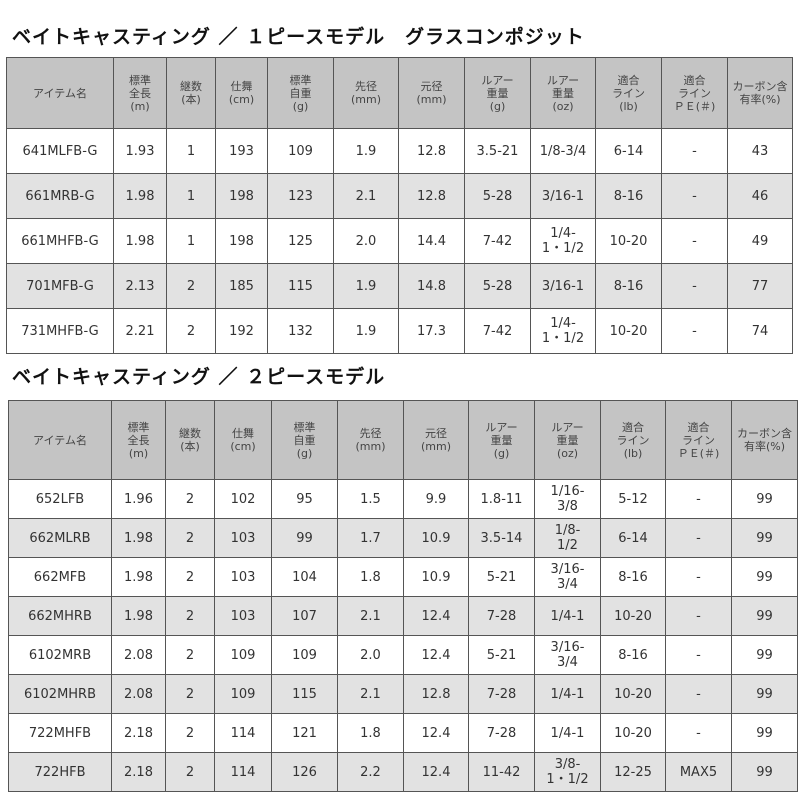  I want to click on cell-tip-diameter: 1.7, so click(370, 538).